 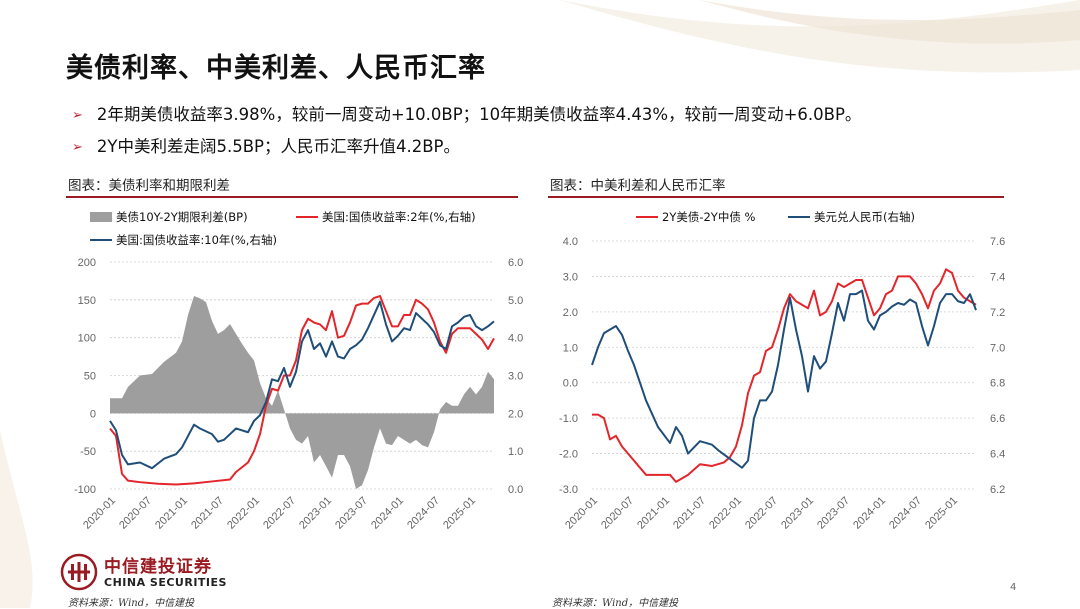 What do you see at coordinates (709, 217) in the screenshot?
I see `legend-label: 2Y美债-2Y中债 %` at bounding box center [709, 217].